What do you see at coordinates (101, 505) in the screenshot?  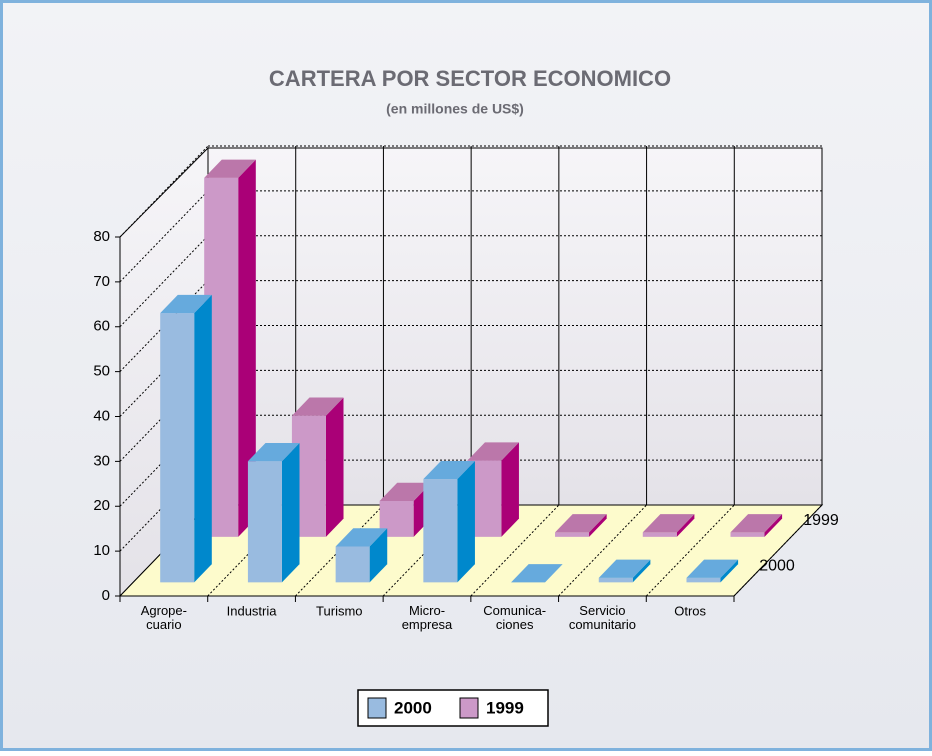 I see `y-tick-label: 20` at bounding box center [101, 505].